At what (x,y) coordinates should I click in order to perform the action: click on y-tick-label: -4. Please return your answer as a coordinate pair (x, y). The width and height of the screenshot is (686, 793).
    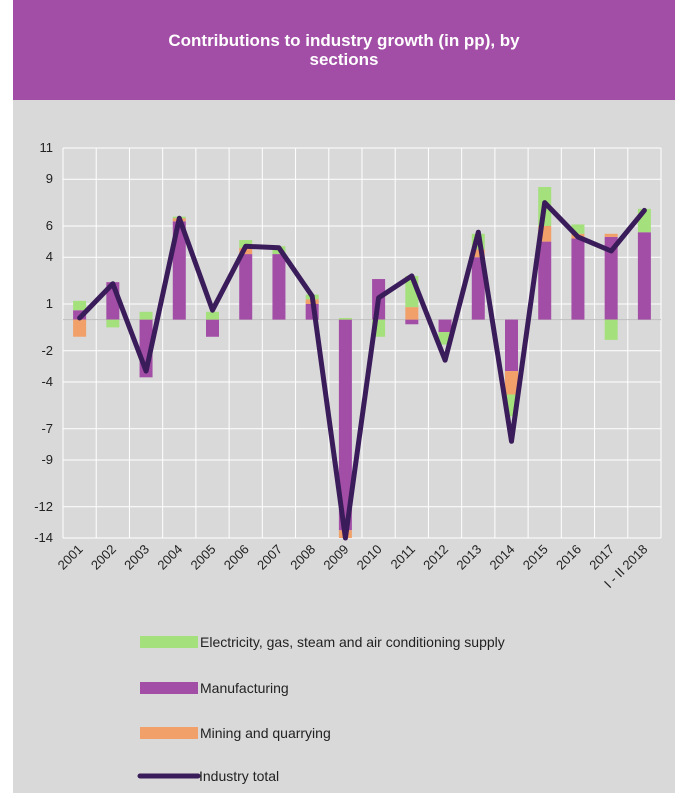
    Looking at the image, I should click on (47, 381).